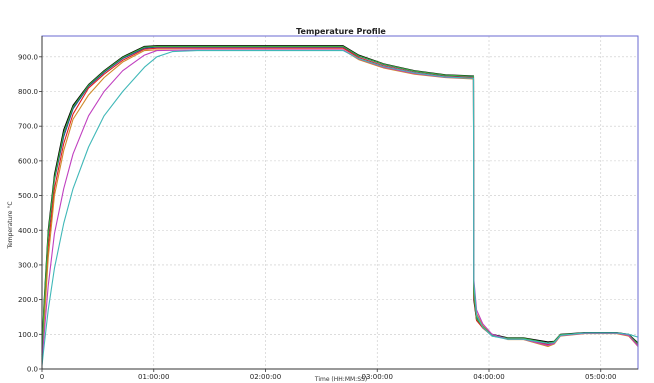  What do you see at coordinates (28, 196) in the screenshot?
I see `y-tick-label: 500.0` at bounding box center [28, 196].